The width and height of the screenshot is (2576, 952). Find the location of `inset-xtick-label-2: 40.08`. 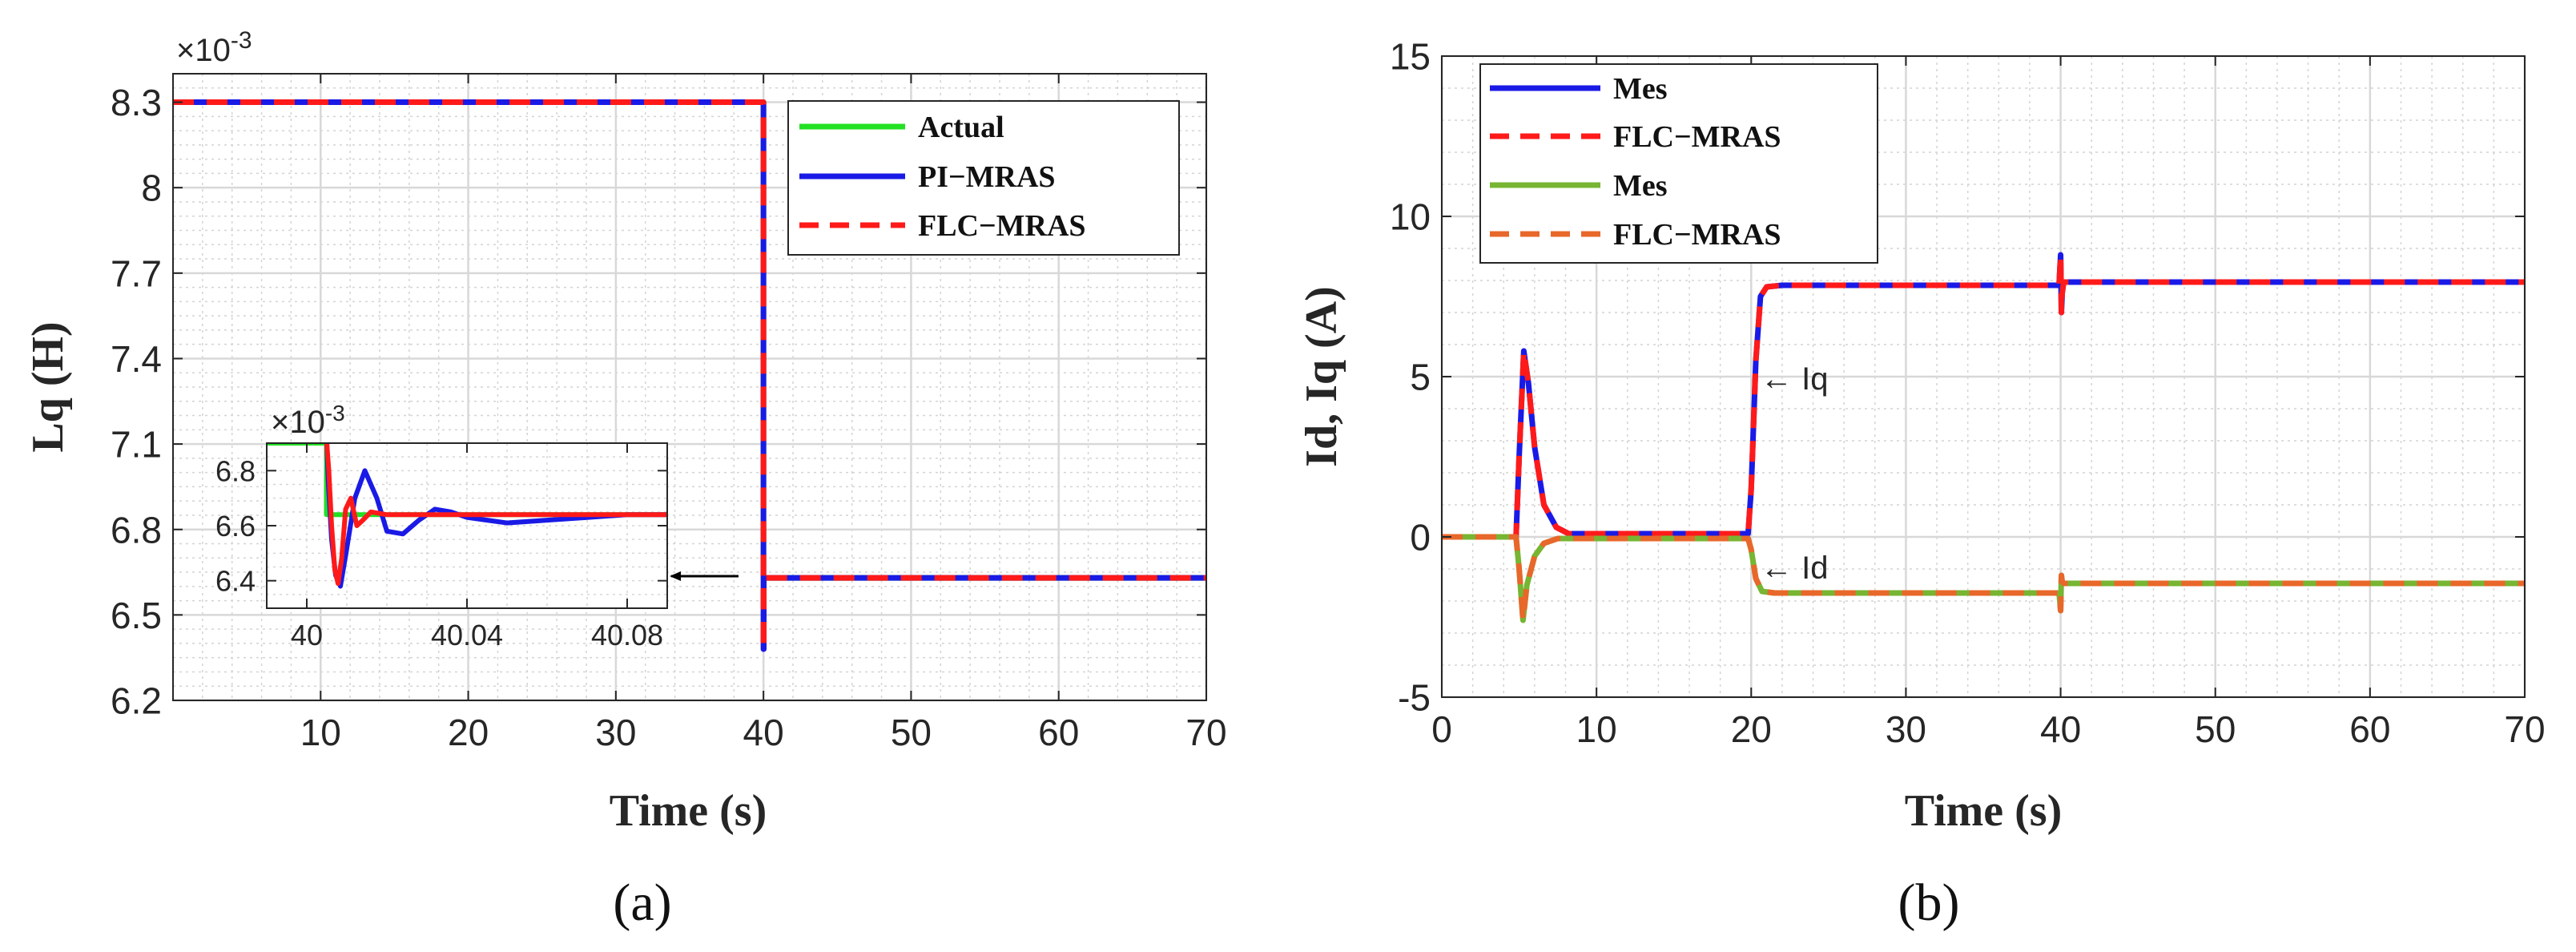

inset-xtick-label-2: 40.08 is located at coordinates (627, 635).